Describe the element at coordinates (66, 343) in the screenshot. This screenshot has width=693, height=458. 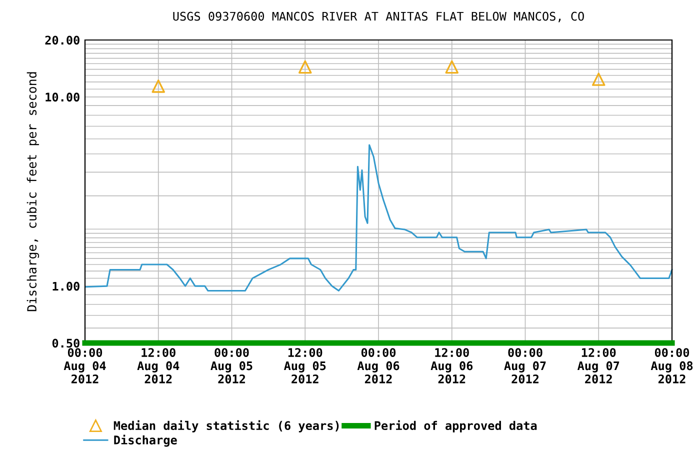
I see `y-tick-label: 0.50` at that location.